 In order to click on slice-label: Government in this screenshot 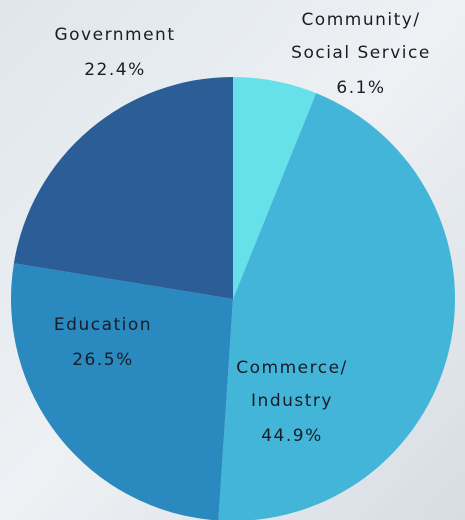, I will do `click(114, 35)`.